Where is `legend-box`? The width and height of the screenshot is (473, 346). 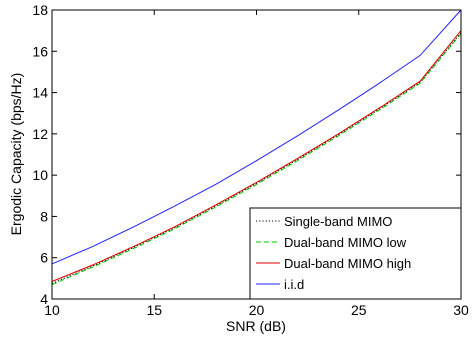 legend-box is located at coordinates (355, 253).